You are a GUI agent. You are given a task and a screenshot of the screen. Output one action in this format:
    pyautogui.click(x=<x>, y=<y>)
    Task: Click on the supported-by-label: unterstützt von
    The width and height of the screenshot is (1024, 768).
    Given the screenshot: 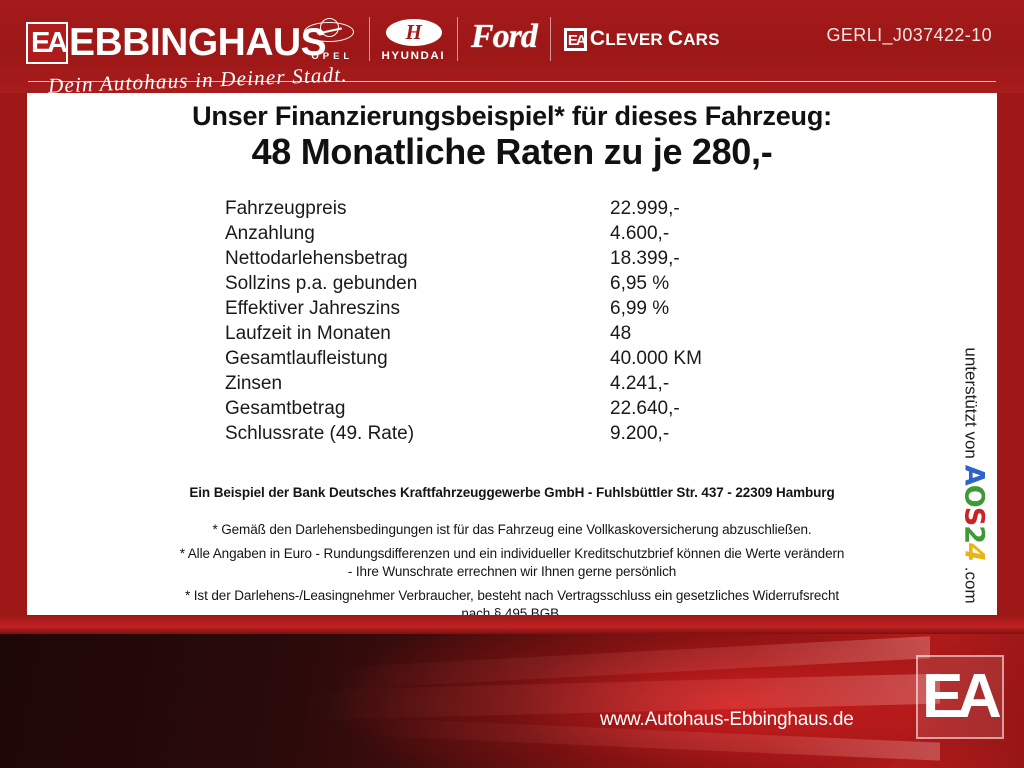 What is the action you would take?
    pyautogui.click(x=971, y=402)
    